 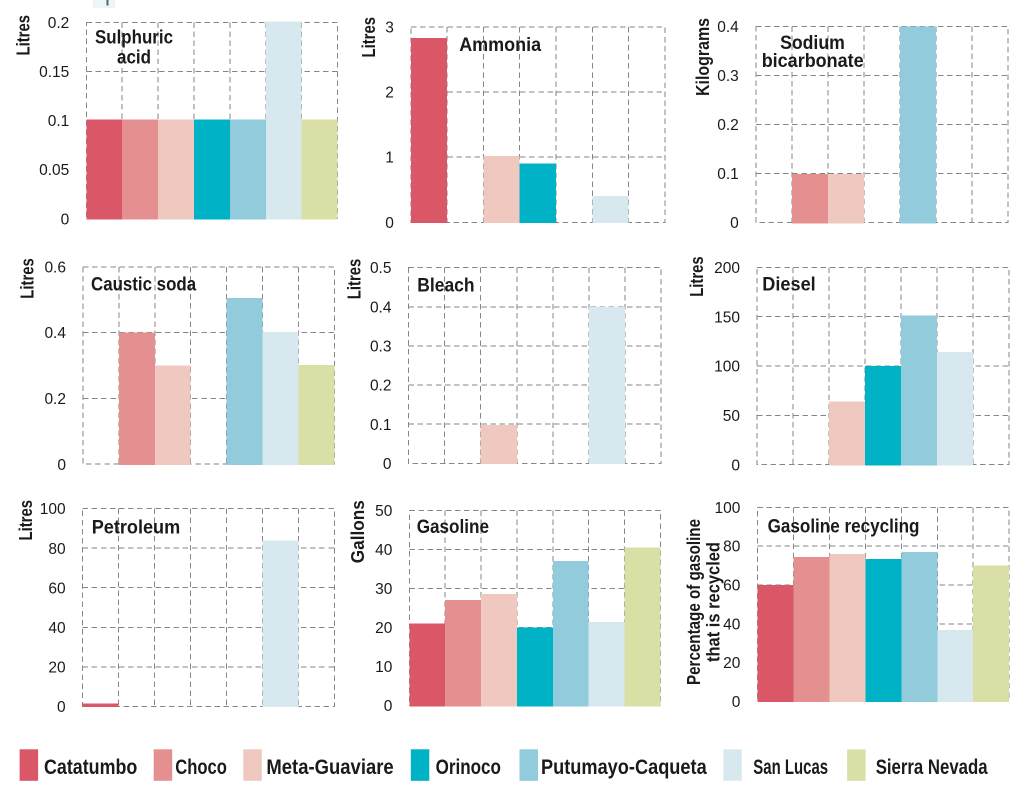 I want to click on svg-text: Catatumbo, so click(x=90, y=767).